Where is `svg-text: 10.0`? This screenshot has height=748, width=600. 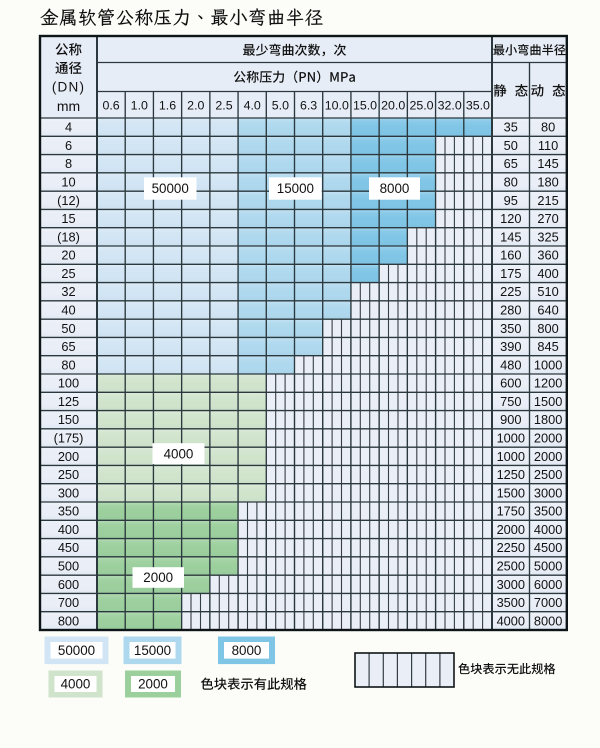
svg-text: 10.0 is located at coordinates (337, 106).